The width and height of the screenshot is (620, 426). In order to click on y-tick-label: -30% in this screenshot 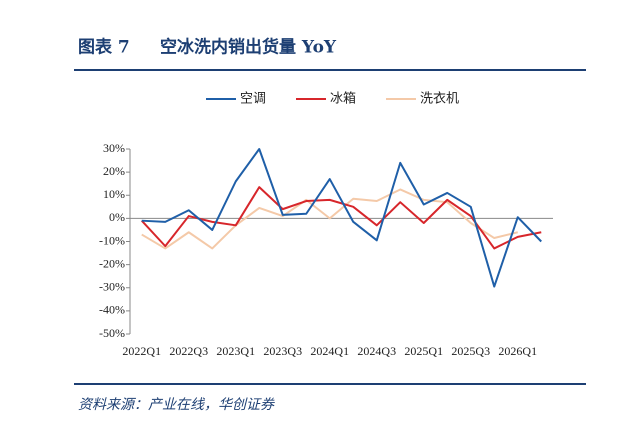, I will do `click(112, 287)`.